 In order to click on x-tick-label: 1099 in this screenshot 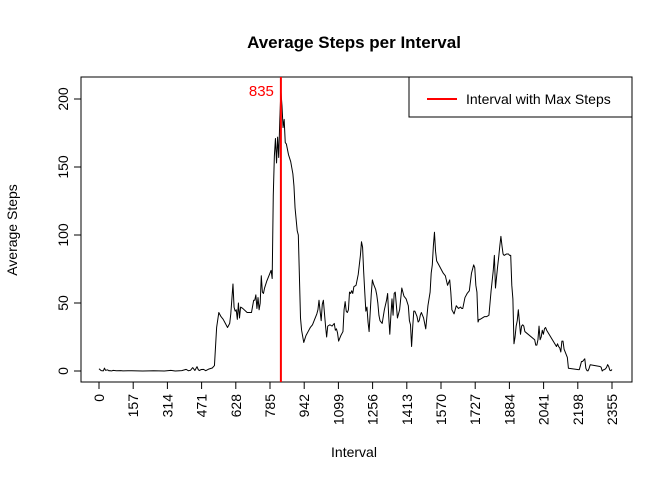, I will do `click(338, 409)`.